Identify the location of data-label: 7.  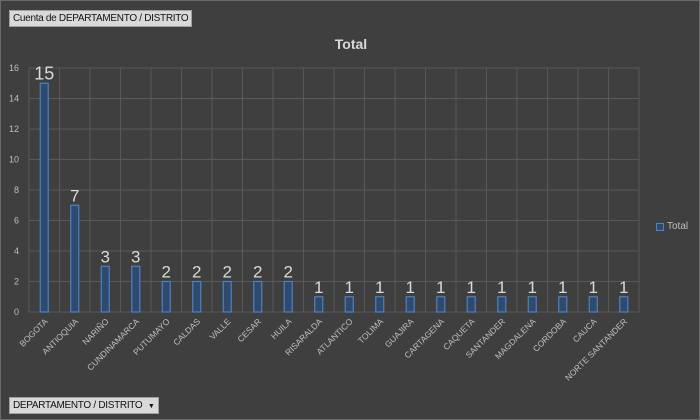
(74, 195).